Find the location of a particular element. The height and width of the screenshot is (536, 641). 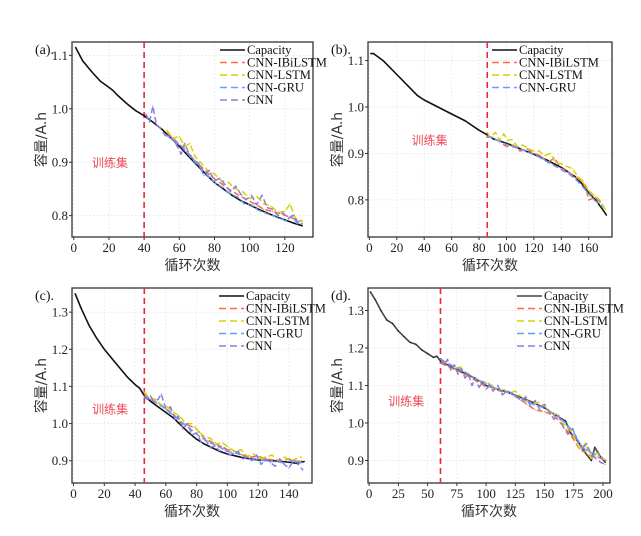

legend-label: CNN-IBiLSTM is located at coordinates (286, 309).